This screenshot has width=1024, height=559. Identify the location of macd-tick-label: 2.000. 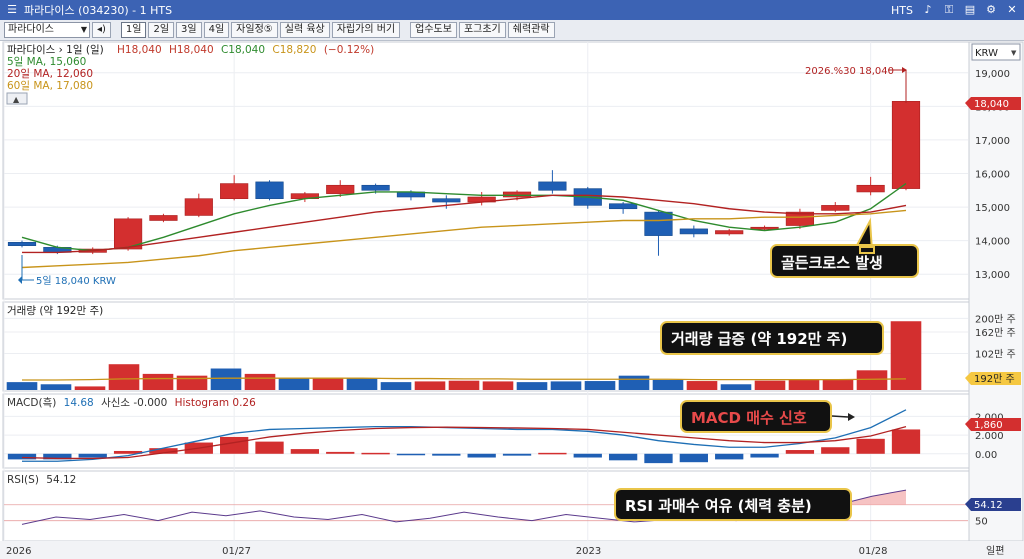
(989, 417).